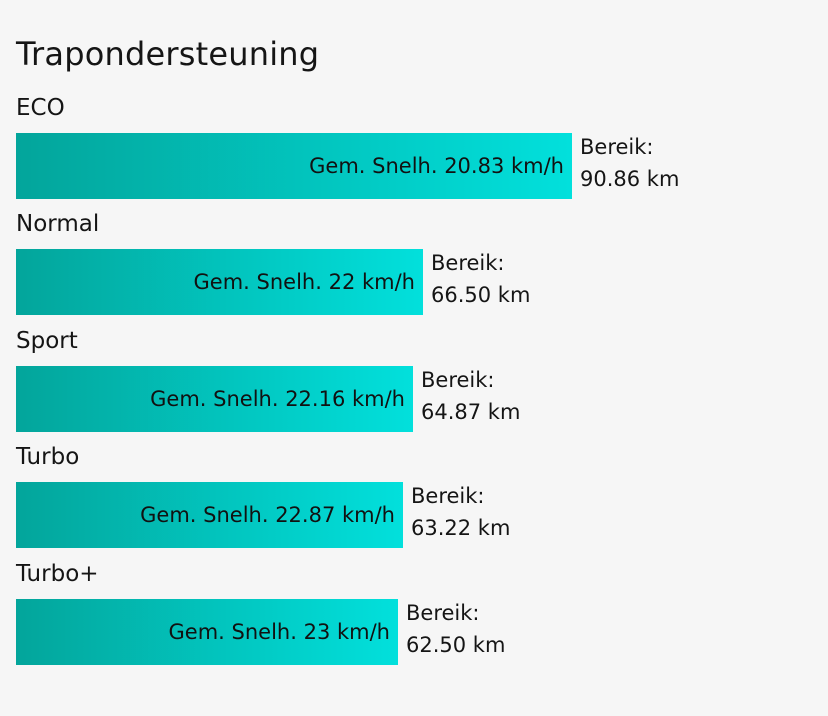  Describe the element at coordinates (294, 166) in the screenshot. I see `bar: Gem. Snelh. 20.83 km/h` at that location.